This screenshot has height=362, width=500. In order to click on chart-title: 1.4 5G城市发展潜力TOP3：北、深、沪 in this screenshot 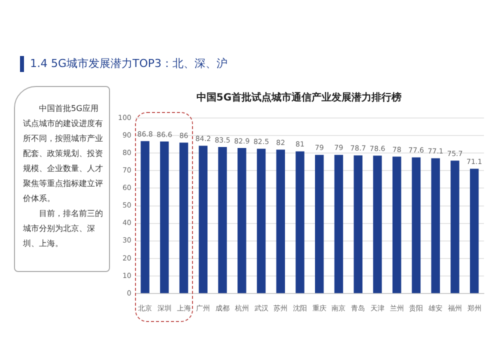, I will do `click(129, 64)`.